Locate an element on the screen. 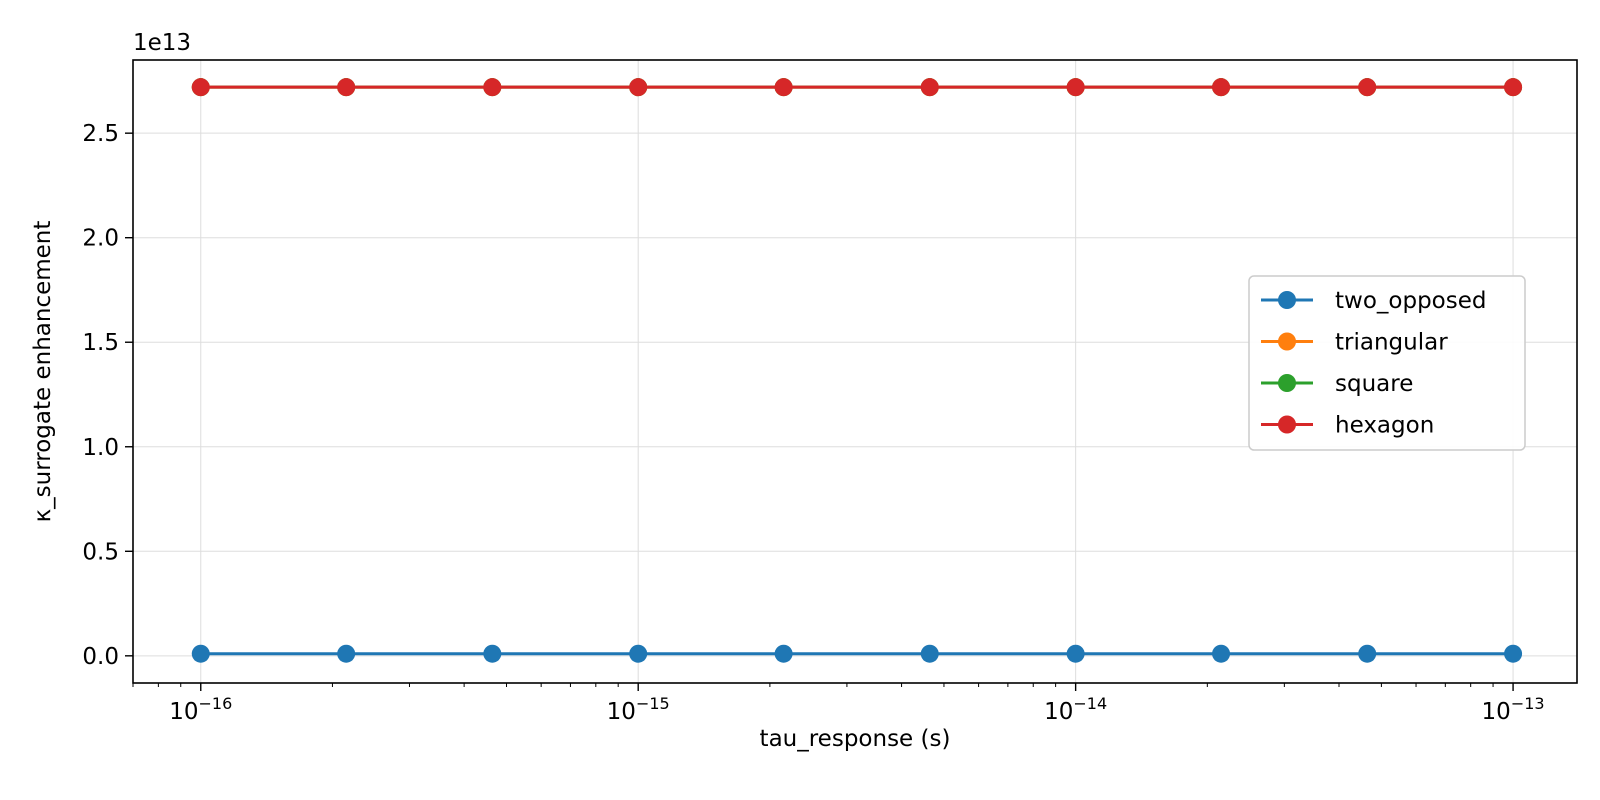 The width and height of the screenshot is (1600, 800). legend-marker-triangular is located at coordinates (1287, 341).